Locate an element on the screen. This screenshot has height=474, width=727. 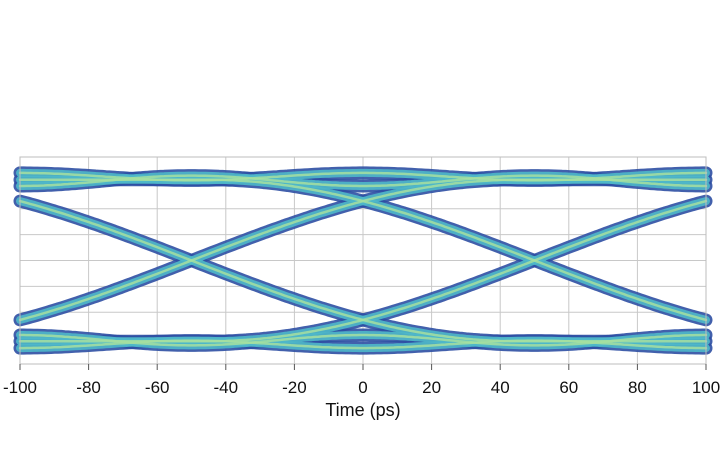
x-tick-label-10: 100 is located at coordinates (706, 387).